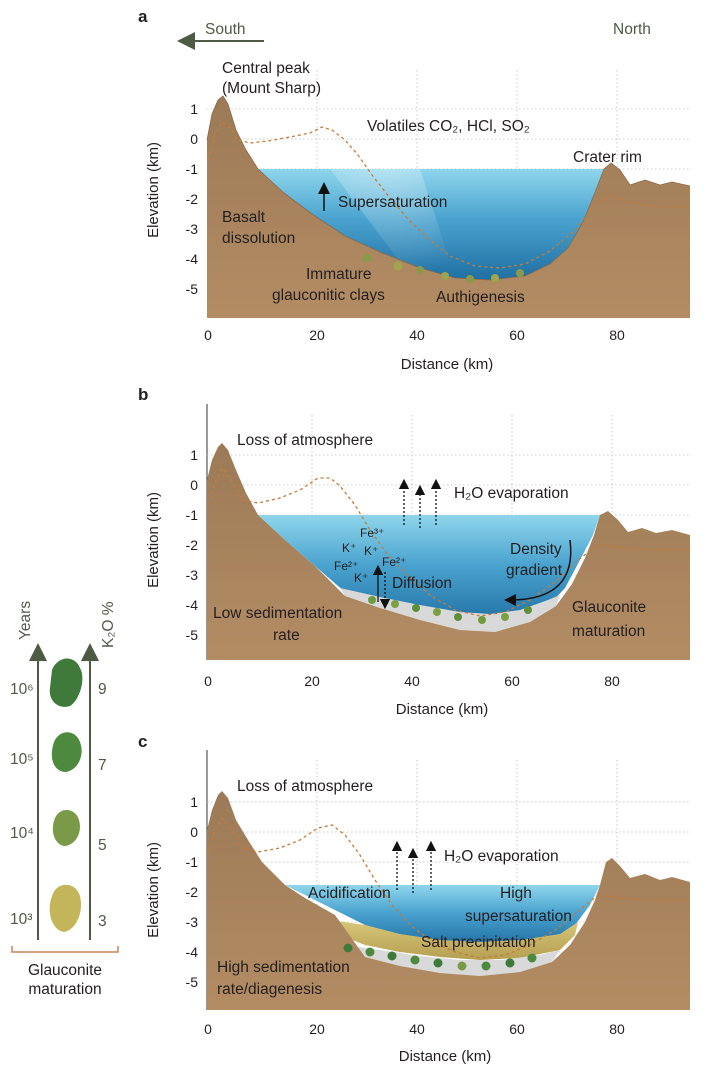  Describe the element at coordinates (422, 583) in the screenshot. I see `diffusion-label: Diffusion` at that location.